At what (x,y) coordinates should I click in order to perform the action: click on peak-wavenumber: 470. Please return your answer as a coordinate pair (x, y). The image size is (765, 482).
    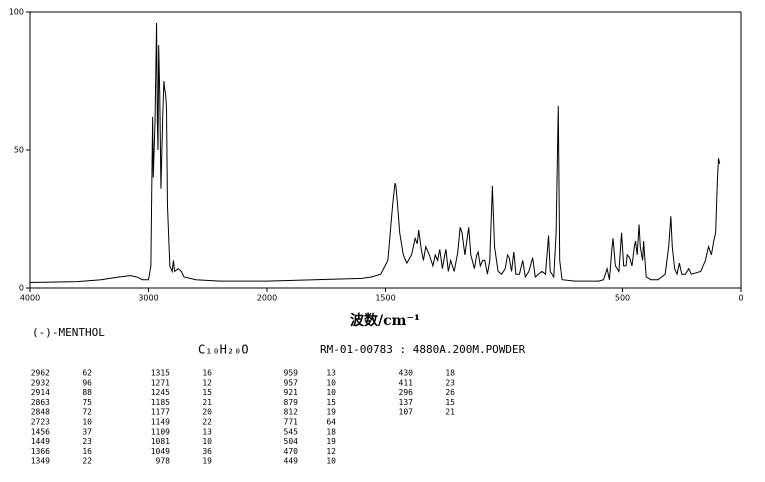
    Looking at the image, I should click on (291, 451).